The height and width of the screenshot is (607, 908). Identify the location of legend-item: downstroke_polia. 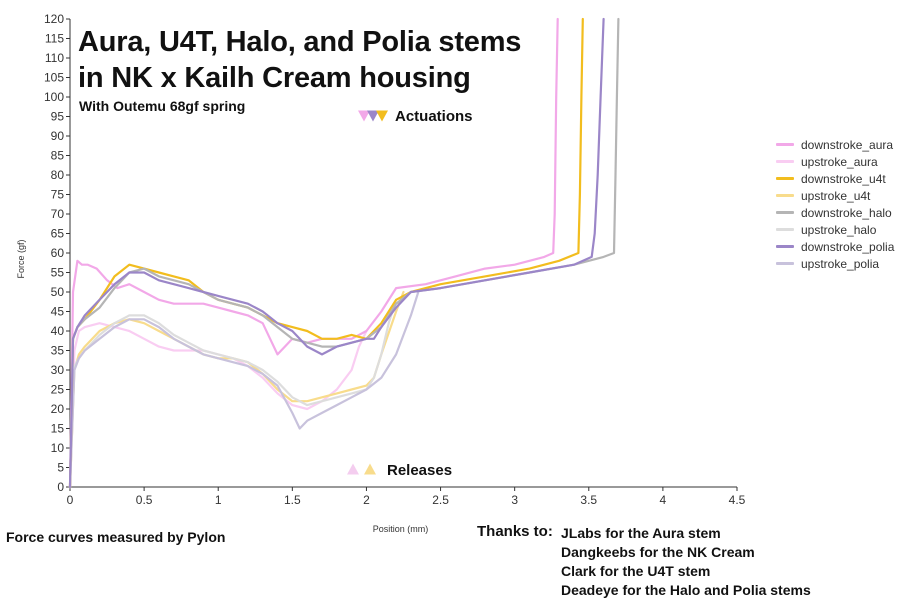
(835, 246).